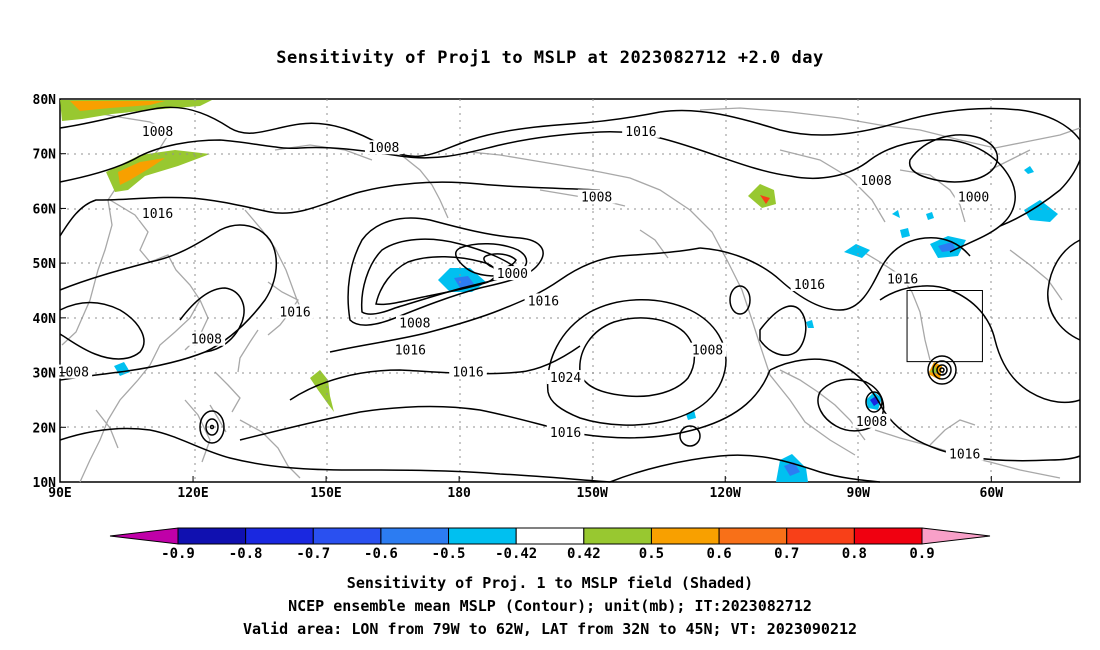 The height and width of the screenshot is (650, 1100). Describe the element at coordinates (592, 493) in the screenshot. I see `lon-label: 150W` at that location.